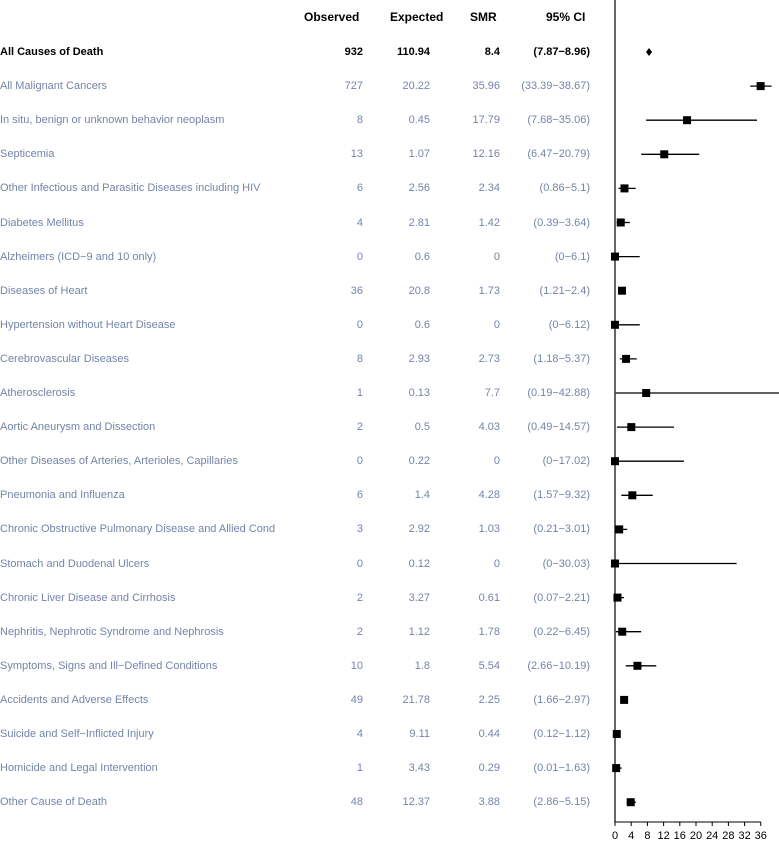  What do you see at coordinates (561, 597) in the screenshot?
I see `ci-value: (0.07−2.21)` at bounding box center [561, 597].